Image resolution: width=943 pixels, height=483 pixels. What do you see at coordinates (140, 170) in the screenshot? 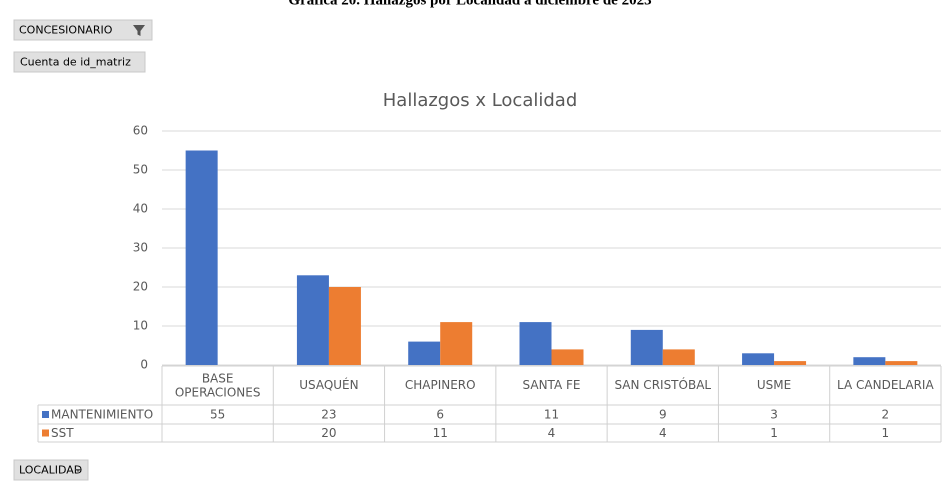
I see `y-tick-label: 50` at bounding box center [140, 170].